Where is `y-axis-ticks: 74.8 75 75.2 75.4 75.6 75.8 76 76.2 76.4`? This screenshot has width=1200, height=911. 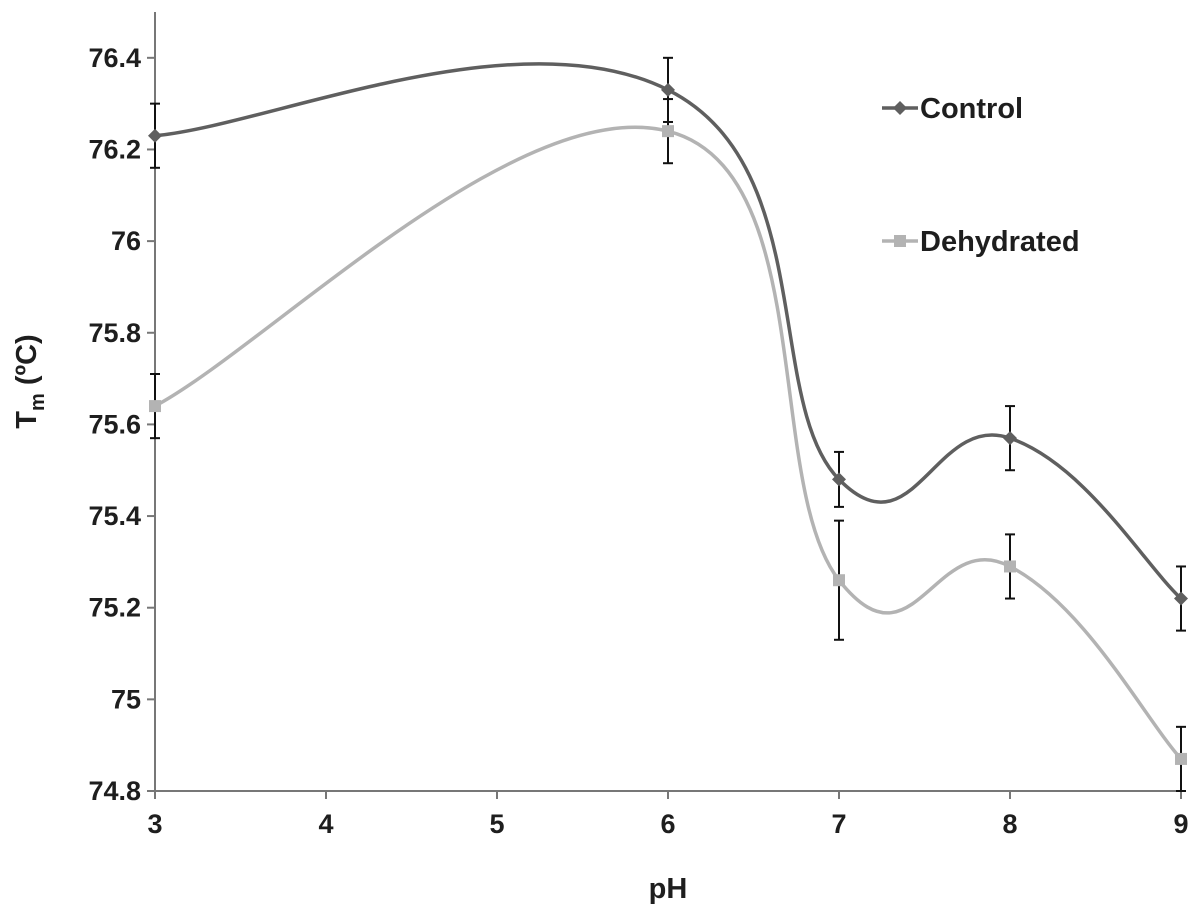
y-axis-ticks: 74.8 75 75.2 75.4 75.6 75.8 76 76.2 76.4 is located at coordinates (121, 424).